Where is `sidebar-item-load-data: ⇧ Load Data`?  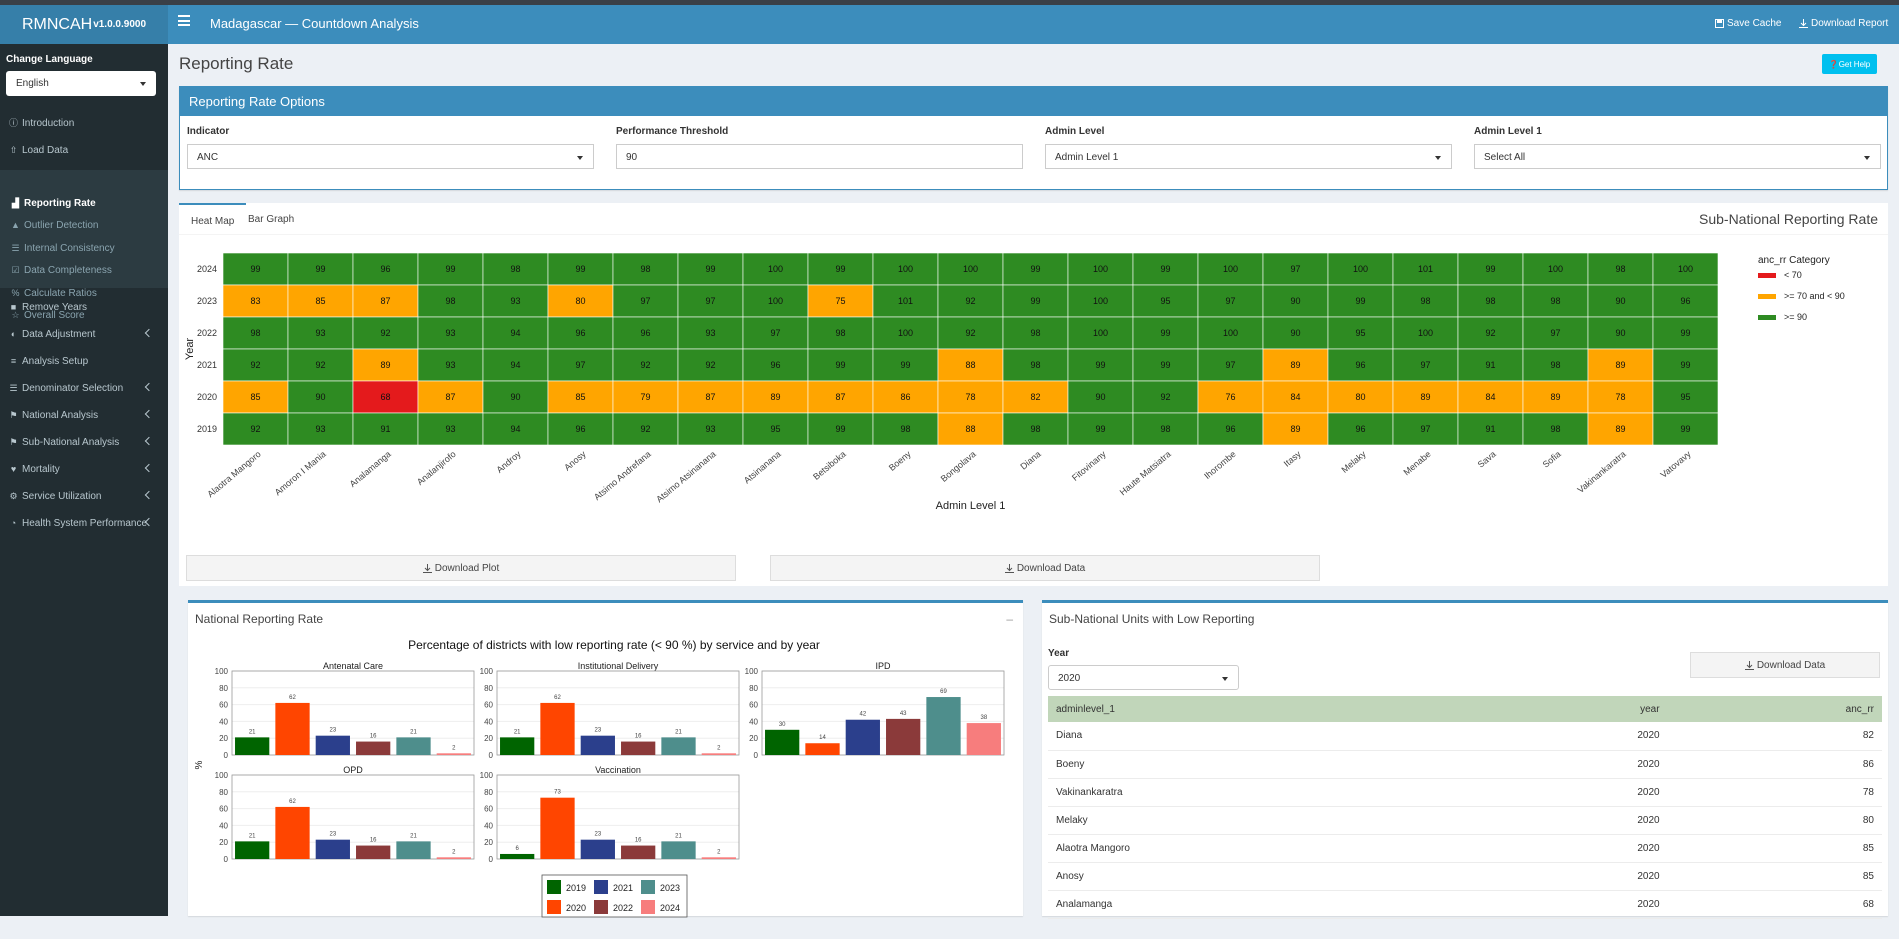 sidebar-item-load-data: ⇧ Load Data is located at coordinates (84, 150).